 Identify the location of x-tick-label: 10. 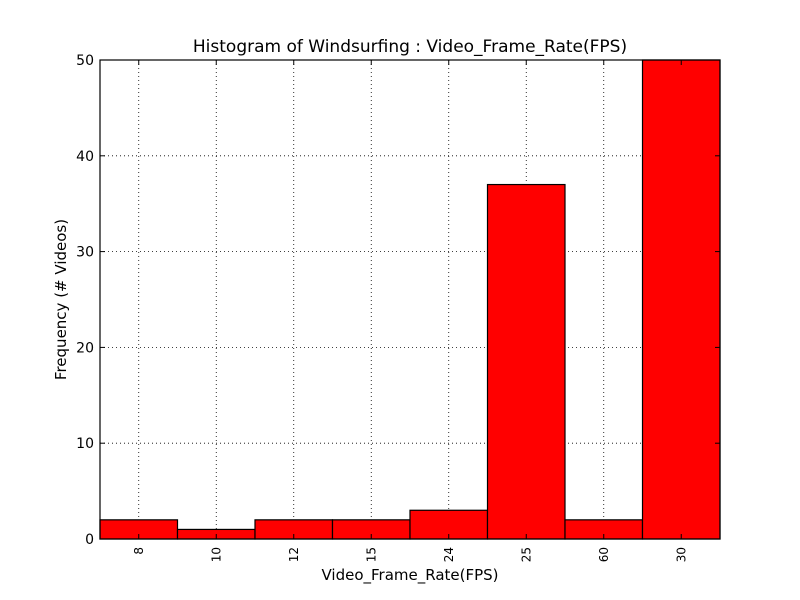
(216, 554).